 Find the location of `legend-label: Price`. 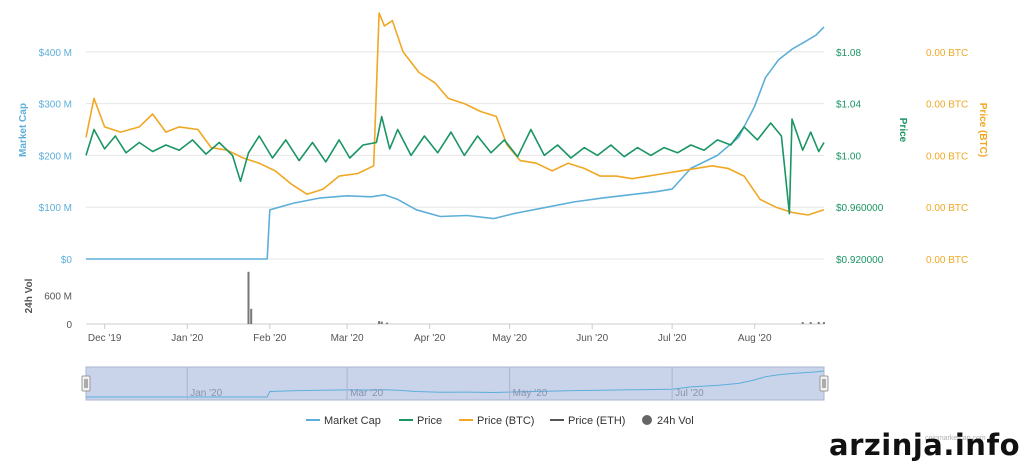

legend-label: Price is located at coordinates (429, 421).